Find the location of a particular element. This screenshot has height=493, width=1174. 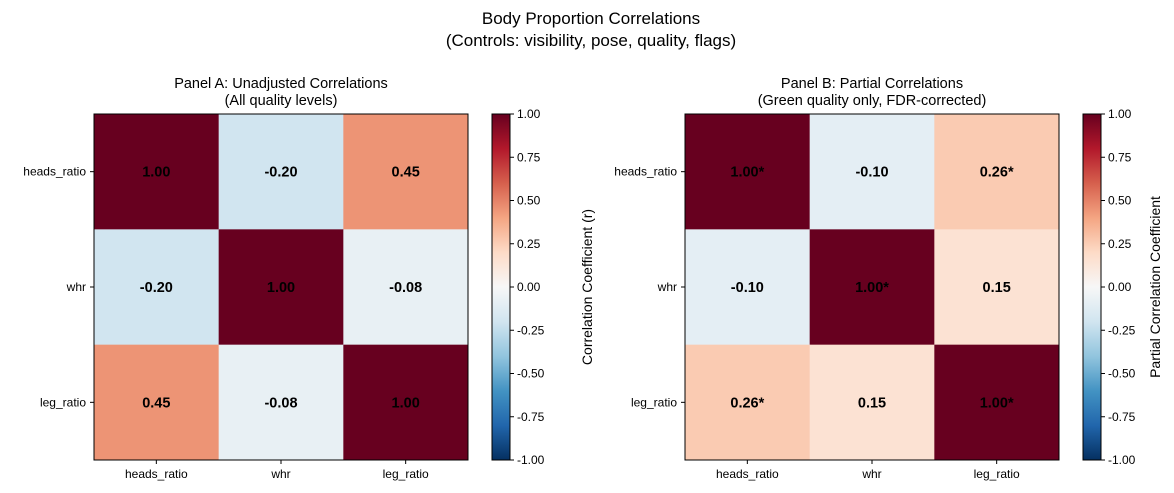

colorbar-label: Partial Correlation Coefficient is located at coordinates (1155, 287).